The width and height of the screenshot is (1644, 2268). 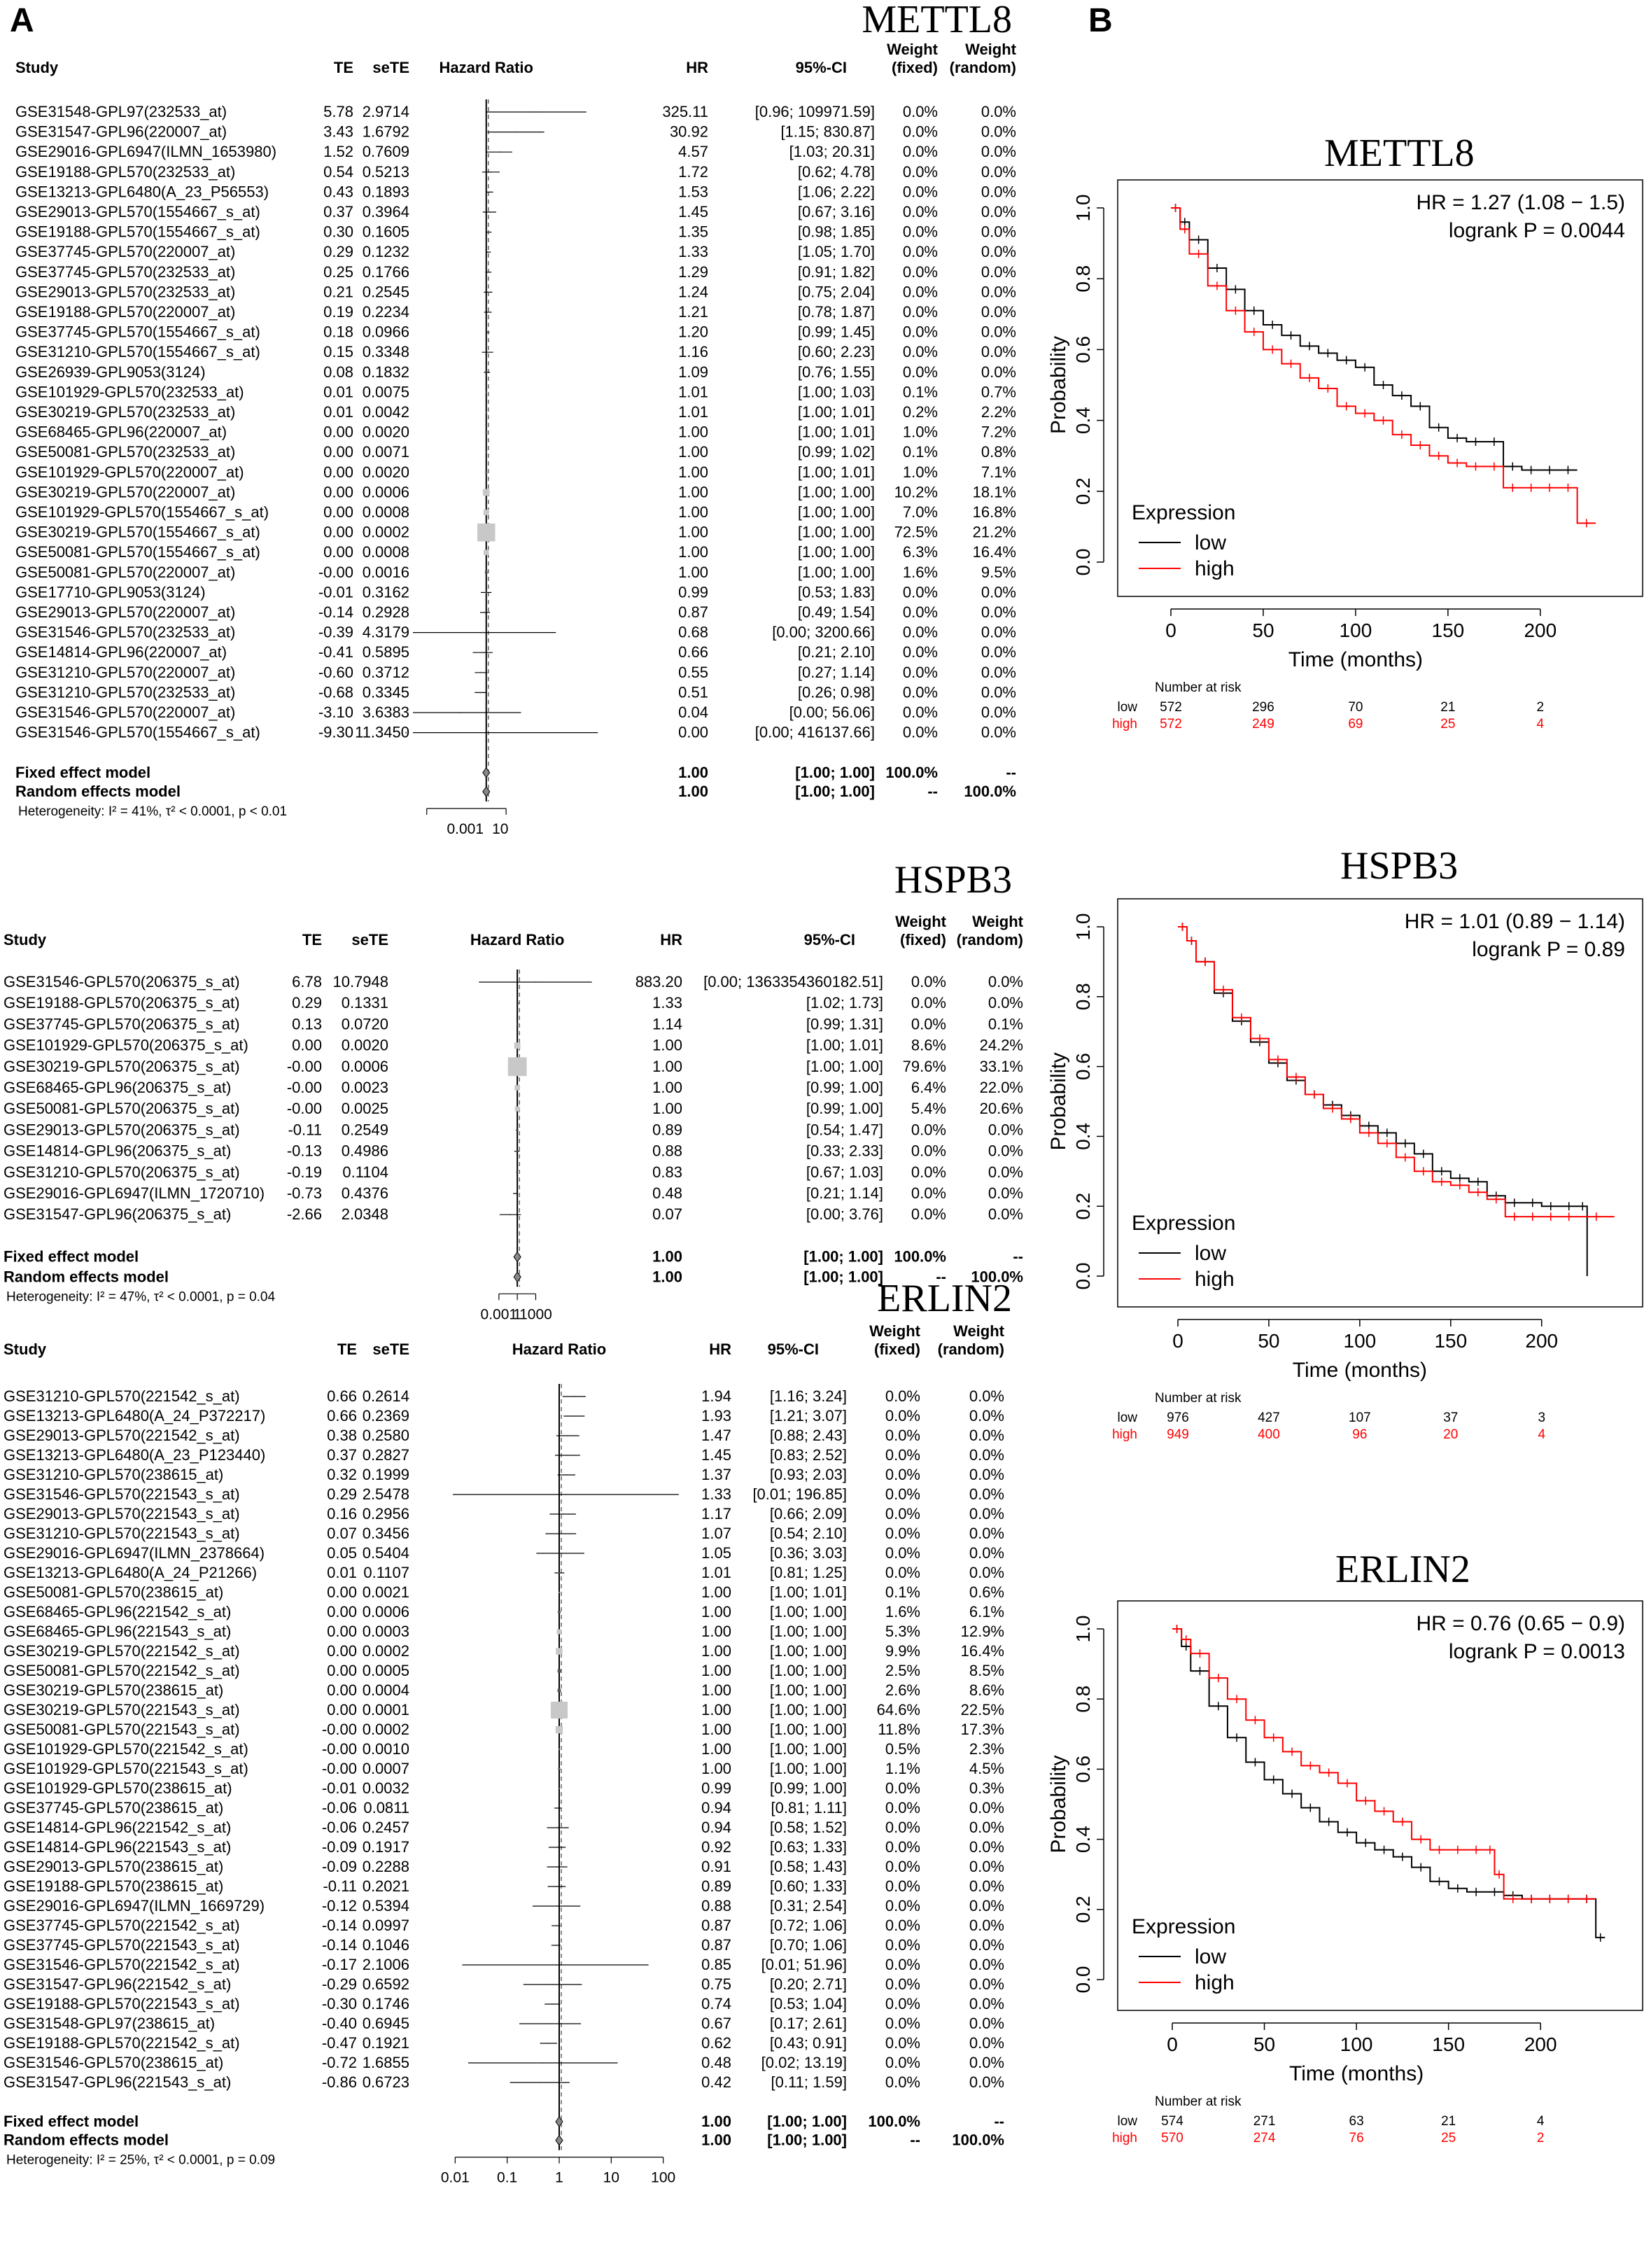 I want to click on forest-row-study: GSE68465-GPL96(206375_s_at), so click(x=117, y=1087).